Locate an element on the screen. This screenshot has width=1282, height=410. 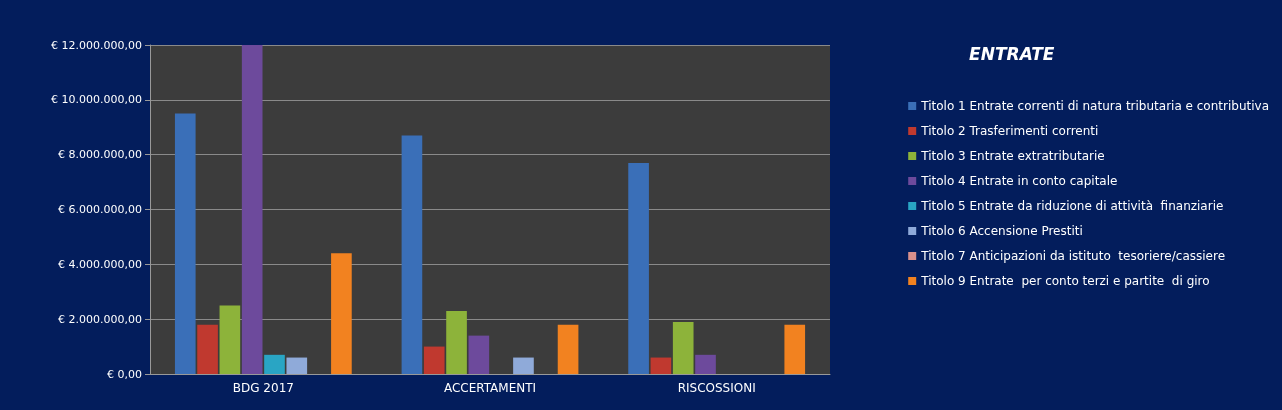
x-tick-label: RISCOSSIONI is located at coordinates (716, 388).